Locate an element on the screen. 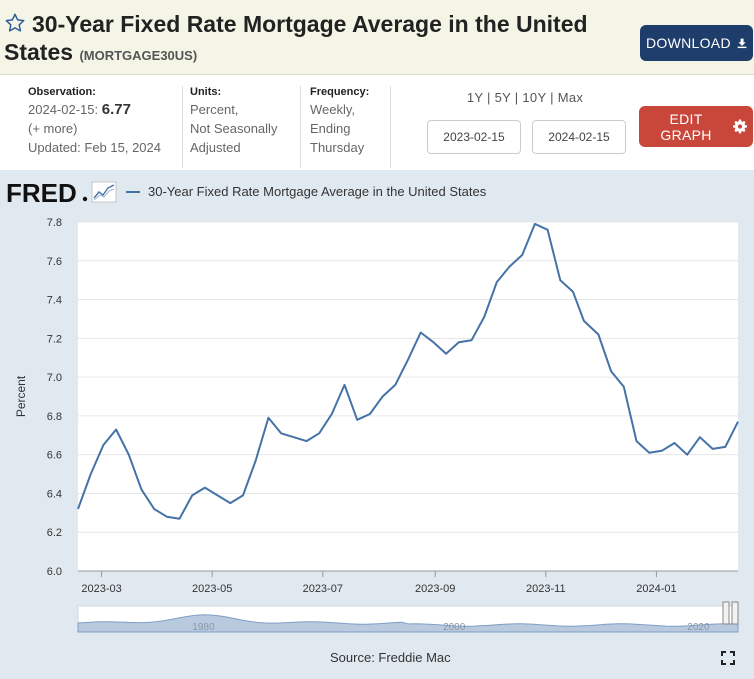  observation-label: Observation: is located at coordinates (62, 92).